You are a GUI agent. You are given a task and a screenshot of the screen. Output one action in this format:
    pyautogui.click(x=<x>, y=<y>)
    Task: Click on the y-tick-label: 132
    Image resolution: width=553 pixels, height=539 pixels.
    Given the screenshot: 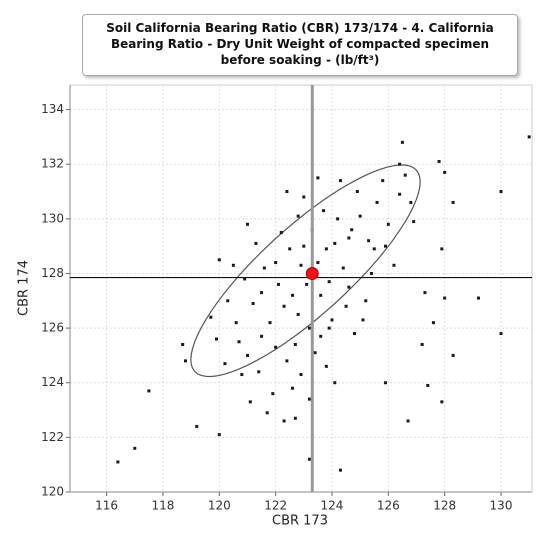 What is the action you would take?
    pyautogui.click(x=52, y=164)
    